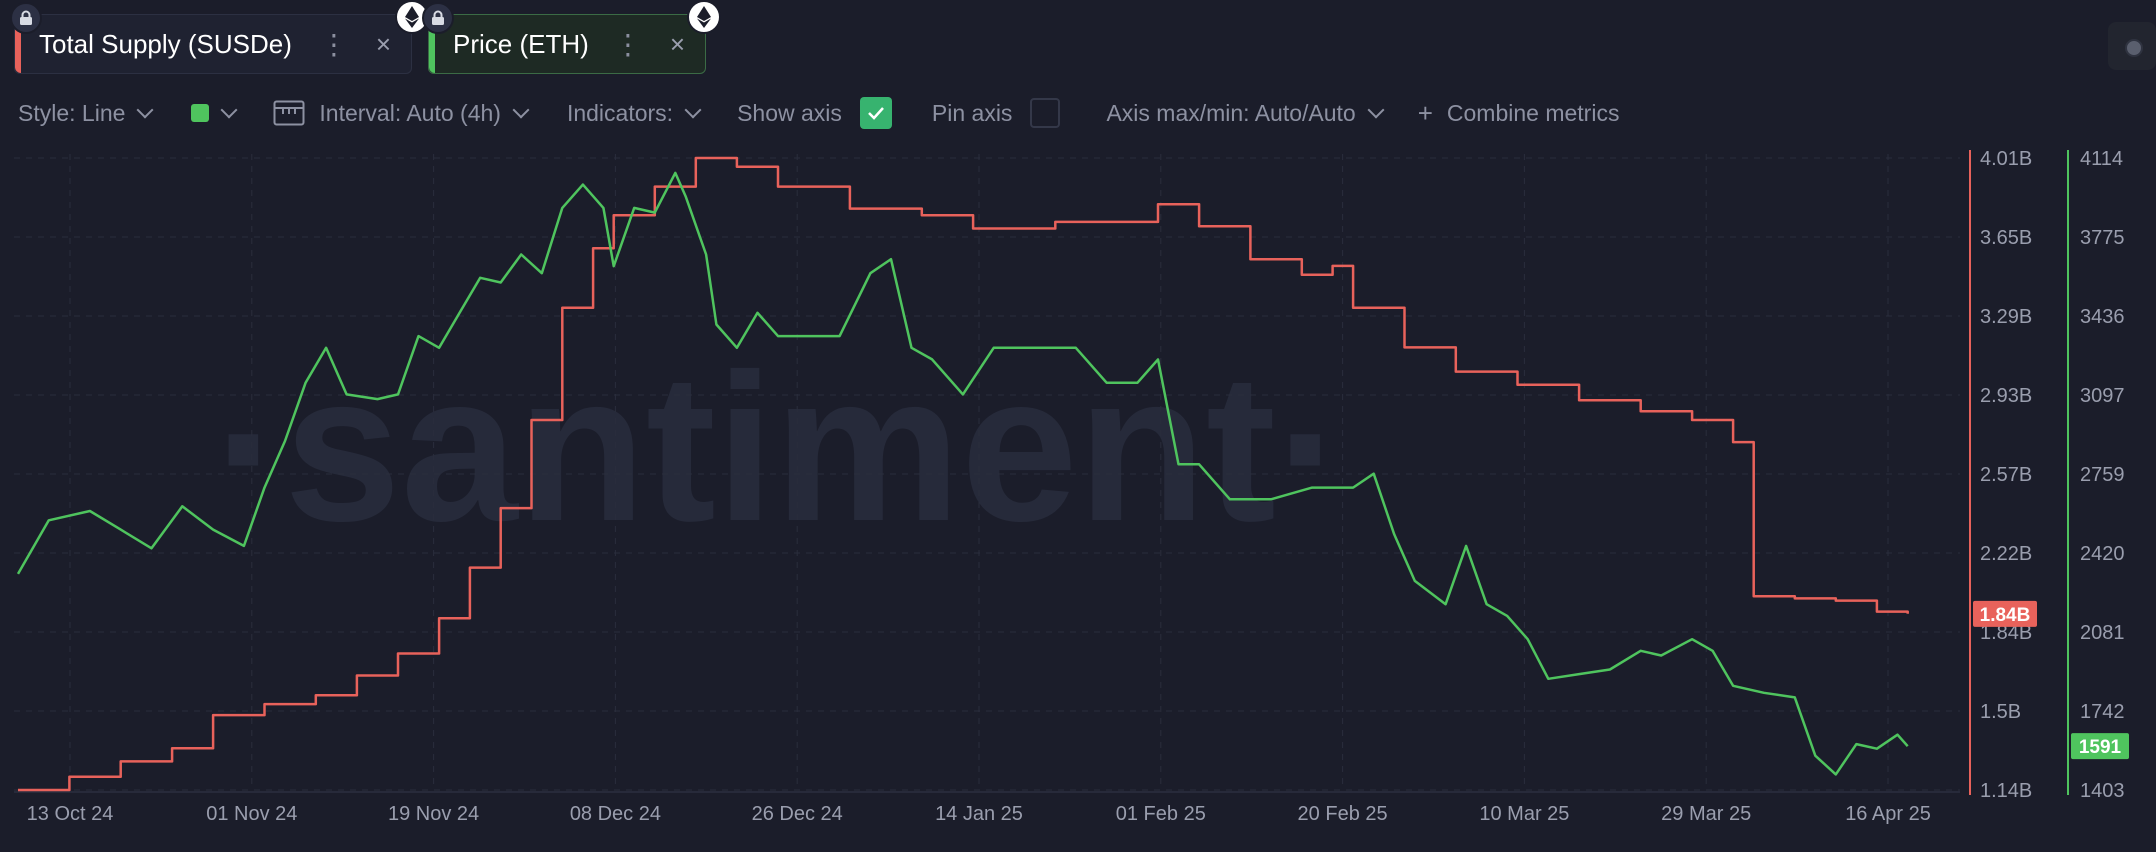  I want to click on y-right-tick-label: 2759, so click(2102, 475).